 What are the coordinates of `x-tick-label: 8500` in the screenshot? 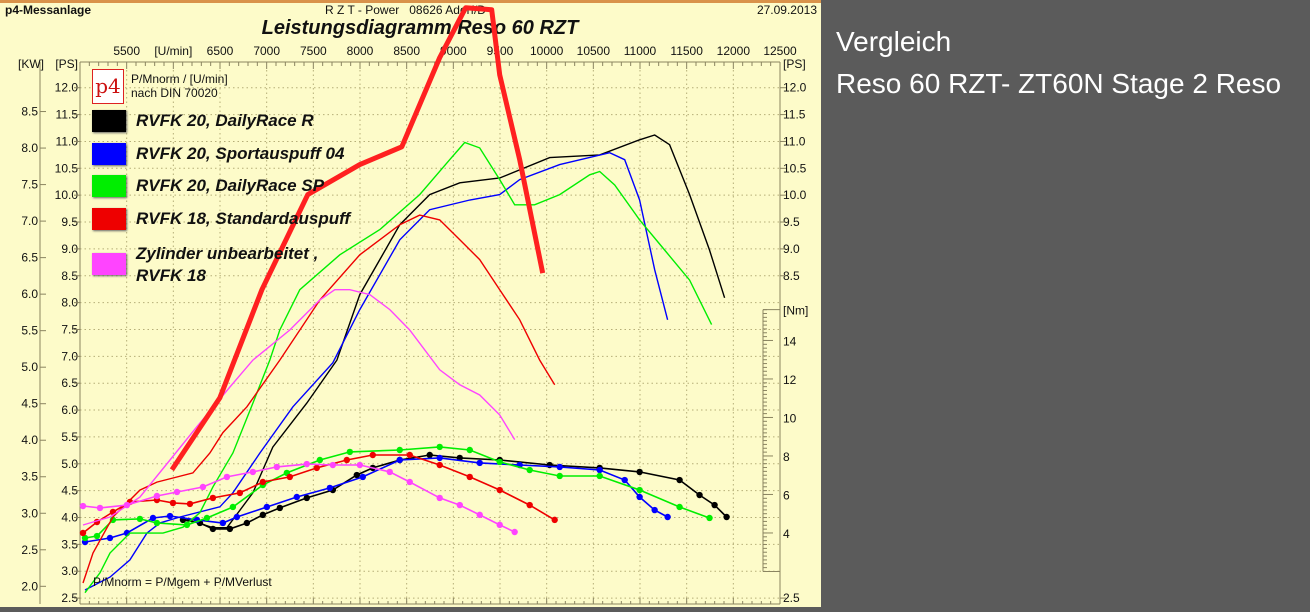 It's located at (406, 51).